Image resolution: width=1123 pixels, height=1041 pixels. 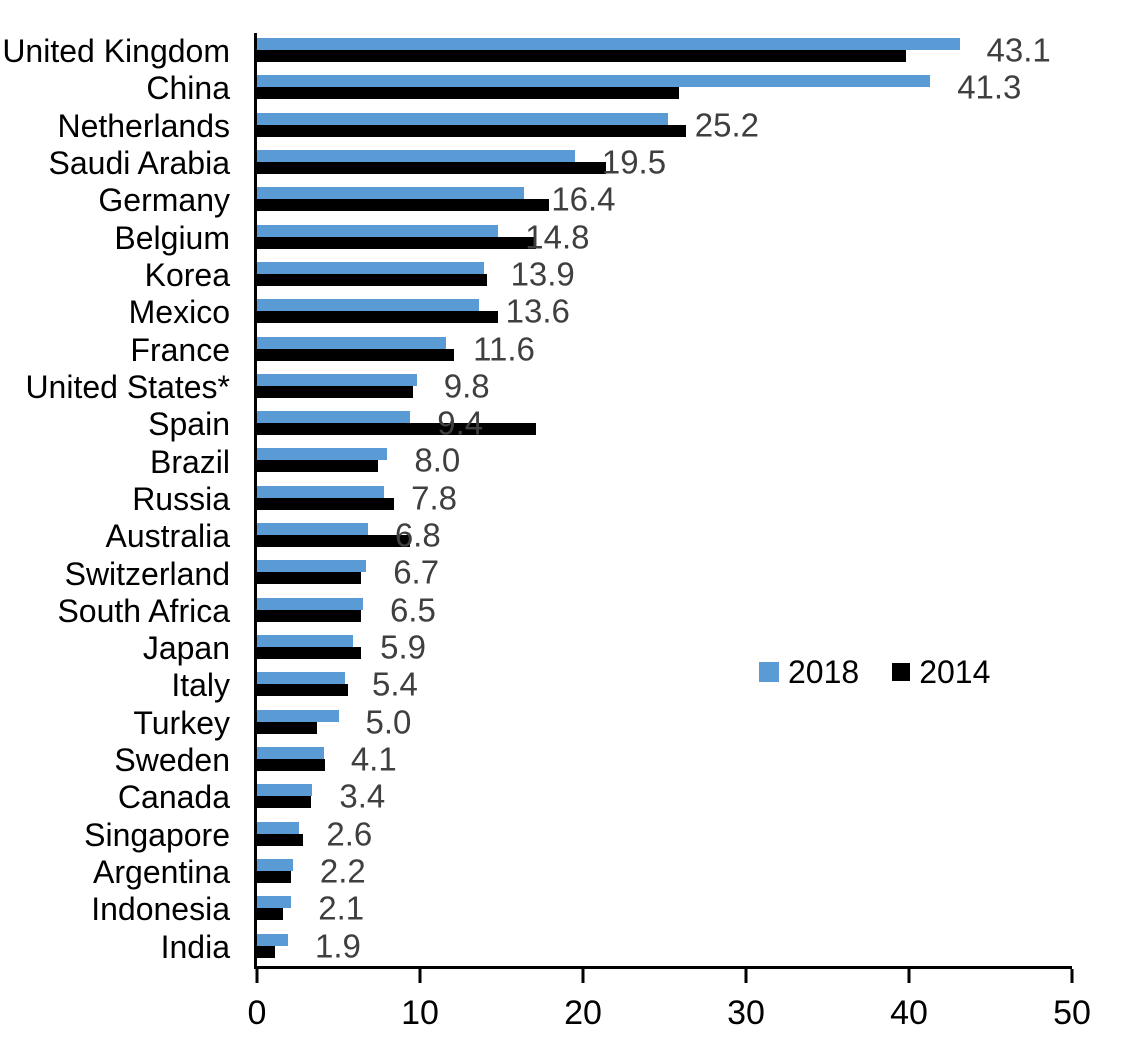 I want to click on x-axis-tick-label: 20, so click(x=583, y=1013).